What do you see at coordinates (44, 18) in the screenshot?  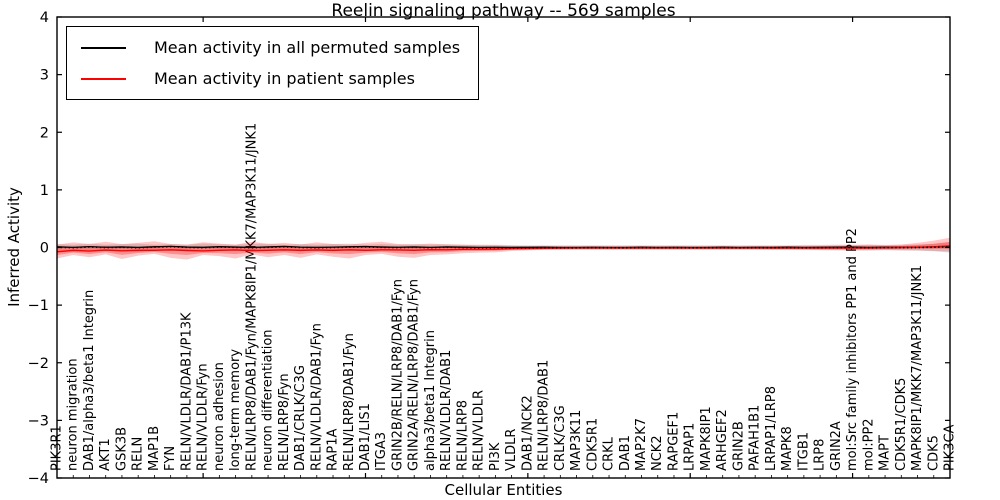 I see `y-tick-label: 4` at bounding box center [44, 18].